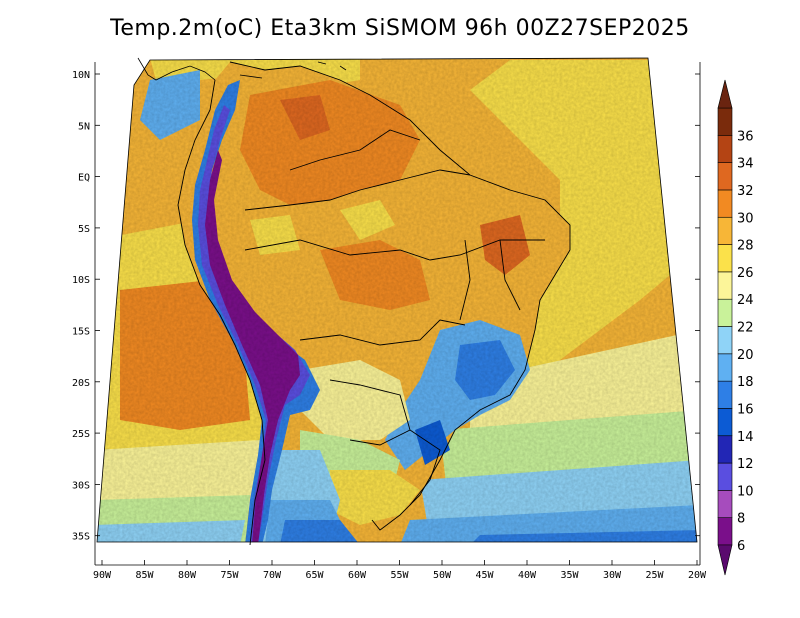 The image size is (800, 618). I want to click on lon-tick-label: 50W, so click(442, 575).